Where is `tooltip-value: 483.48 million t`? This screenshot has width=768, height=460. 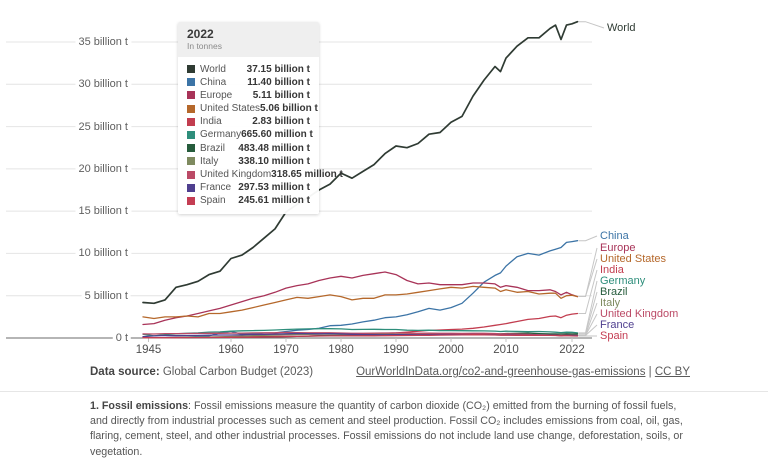 tooltip-value: 483.48 million t is located at coordinates (274, 148).